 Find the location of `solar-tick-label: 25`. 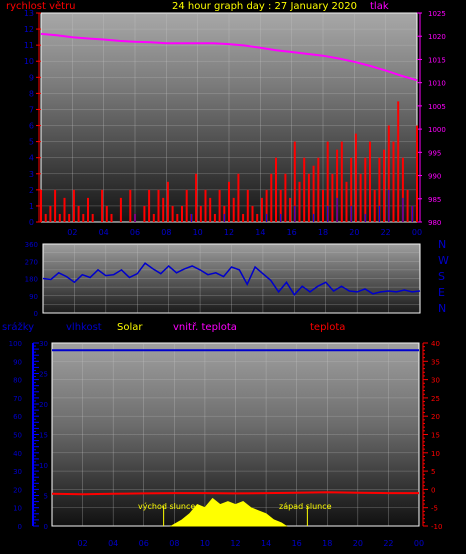

solar-tick-label: 25 is located at coordinates (43, 375).